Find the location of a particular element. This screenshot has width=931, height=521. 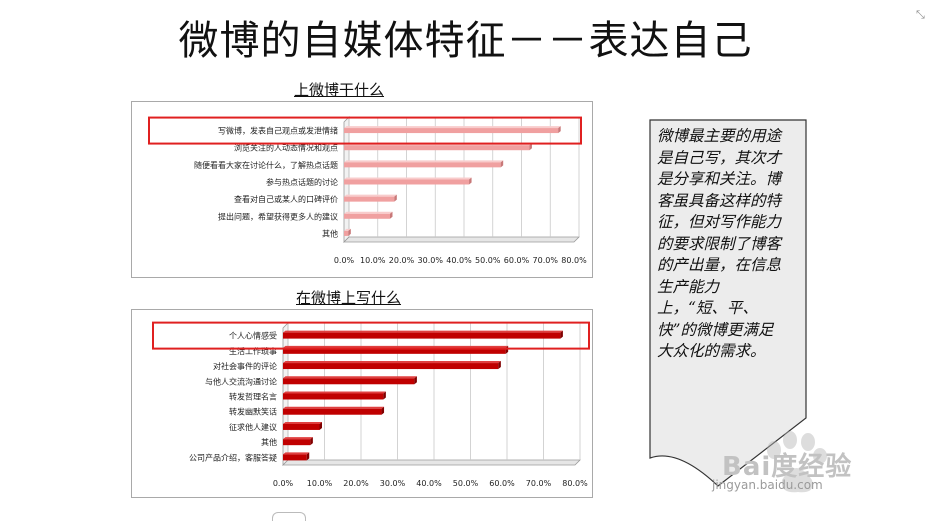

chart2-category-label: 转发哲理名言 is located at coordinates (253, 397).